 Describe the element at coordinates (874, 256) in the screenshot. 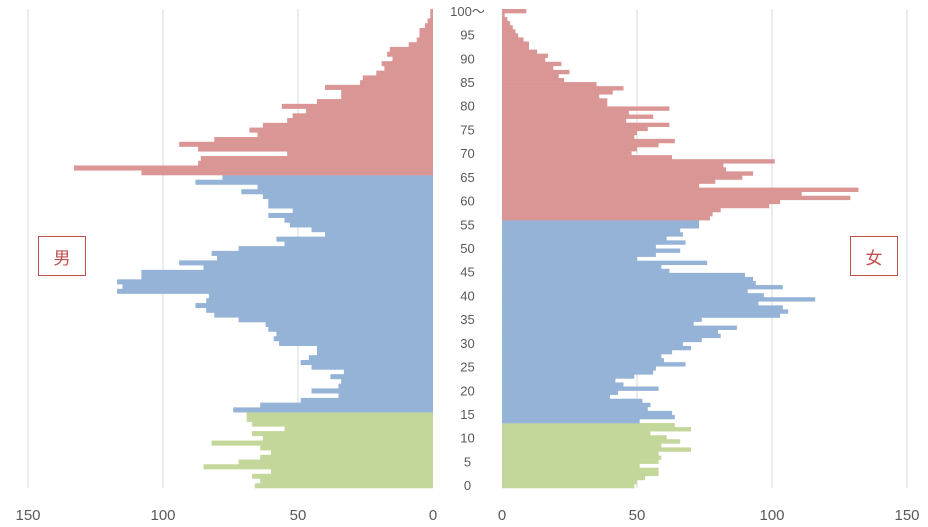

I see `female-label: 女` at that location.